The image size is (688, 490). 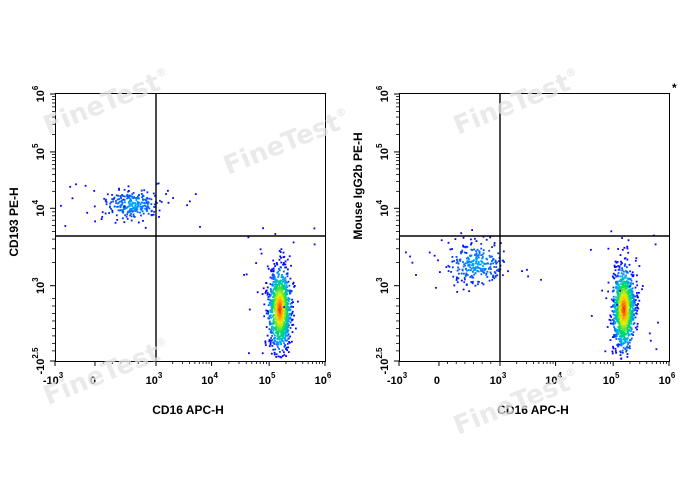 What do you see at coordinates (383, 151) in the screenshot?
I see `y-tick-label: 10⁵` at bounding box center [383, 151].